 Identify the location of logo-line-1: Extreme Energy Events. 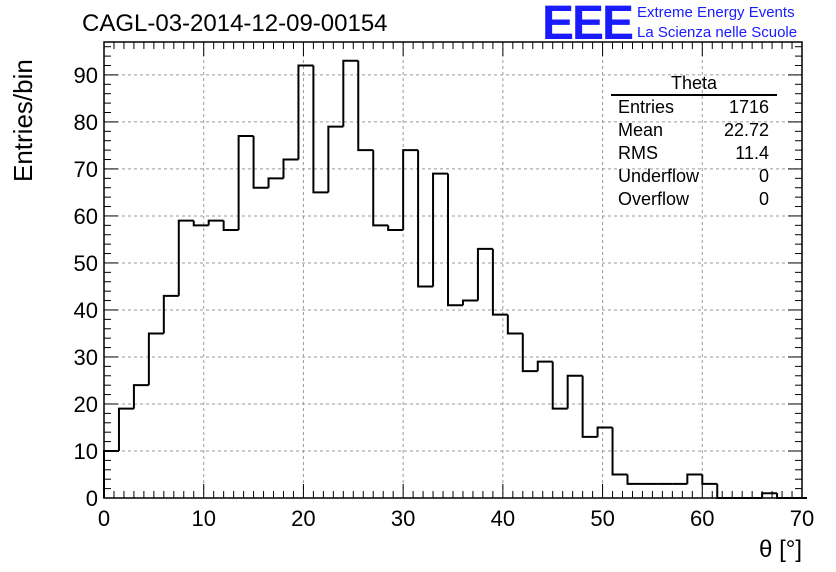
(716, 12).